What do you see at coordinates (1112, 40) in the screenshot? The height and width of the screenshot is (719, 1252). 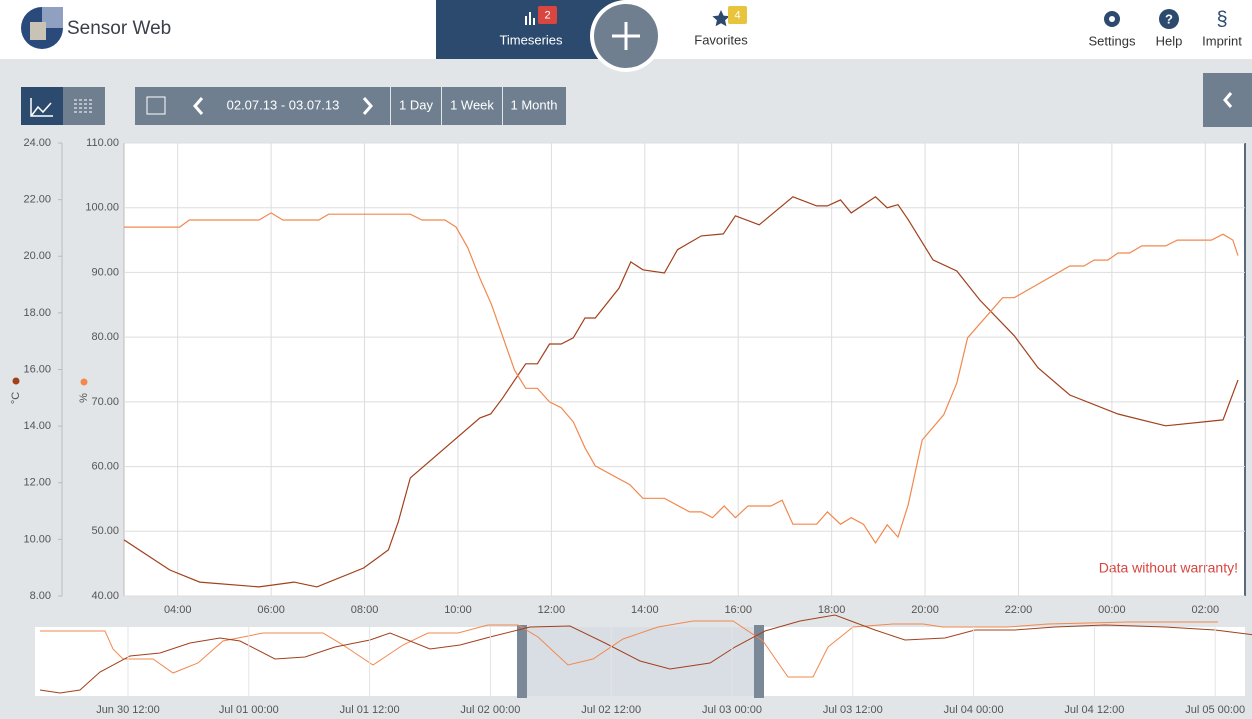 I see `menu-item: Settings` at bounding box center [1112, 40].